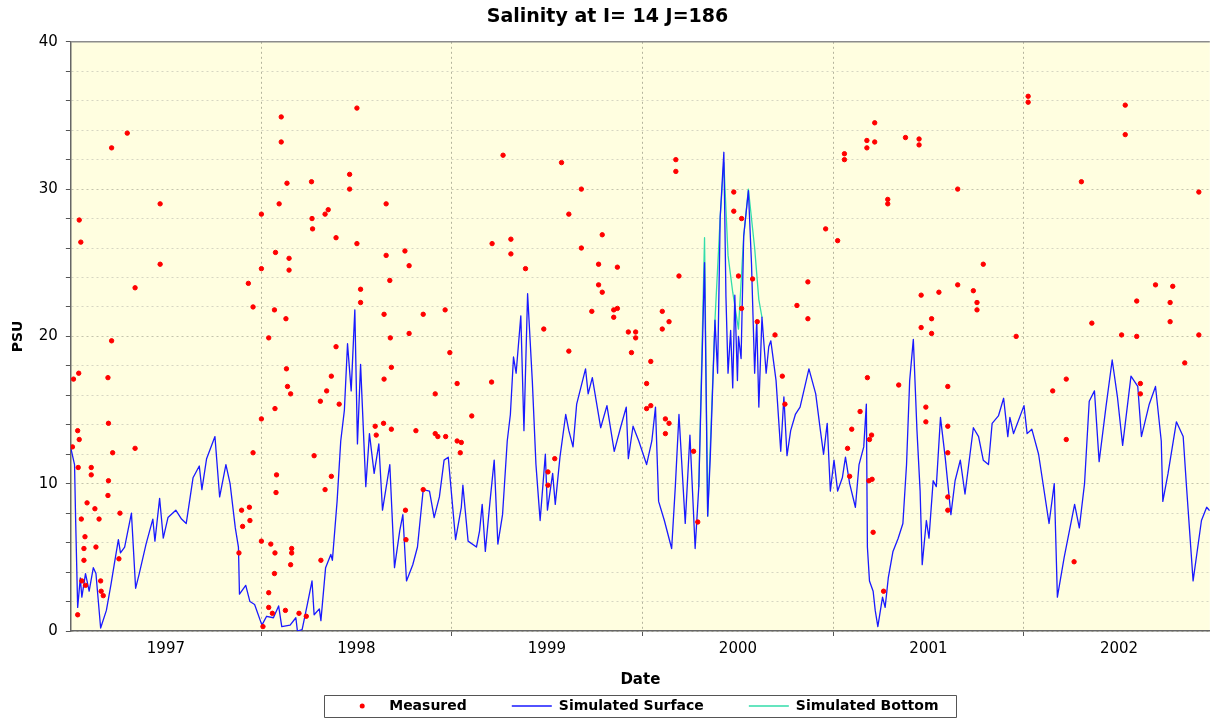  What do you see at coordinates (48, 335) in the screenshot?
I see `y-tick-label: 20` at bounding box center [48, 335].